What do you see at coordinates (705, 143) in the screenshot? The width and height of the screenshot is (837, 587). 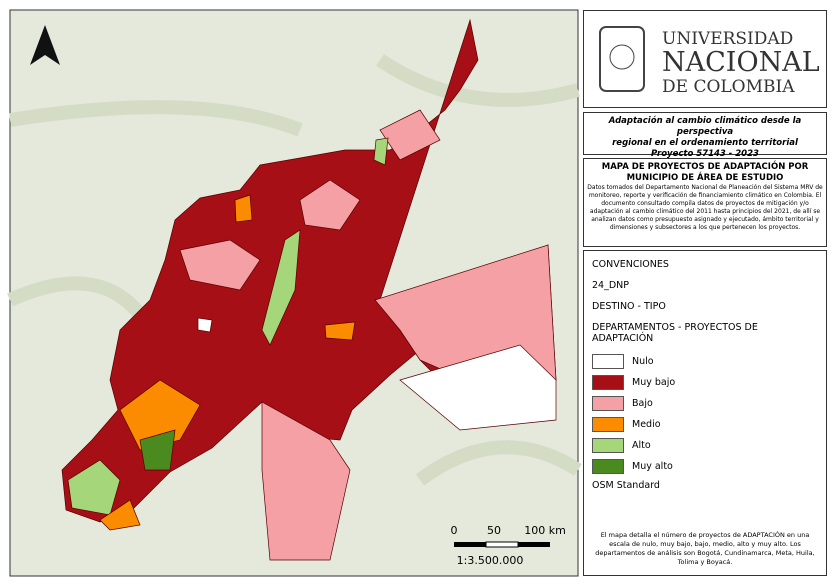 I see `project-line: regional en el ordenamiento territorial` at bounding box center [705, 143].